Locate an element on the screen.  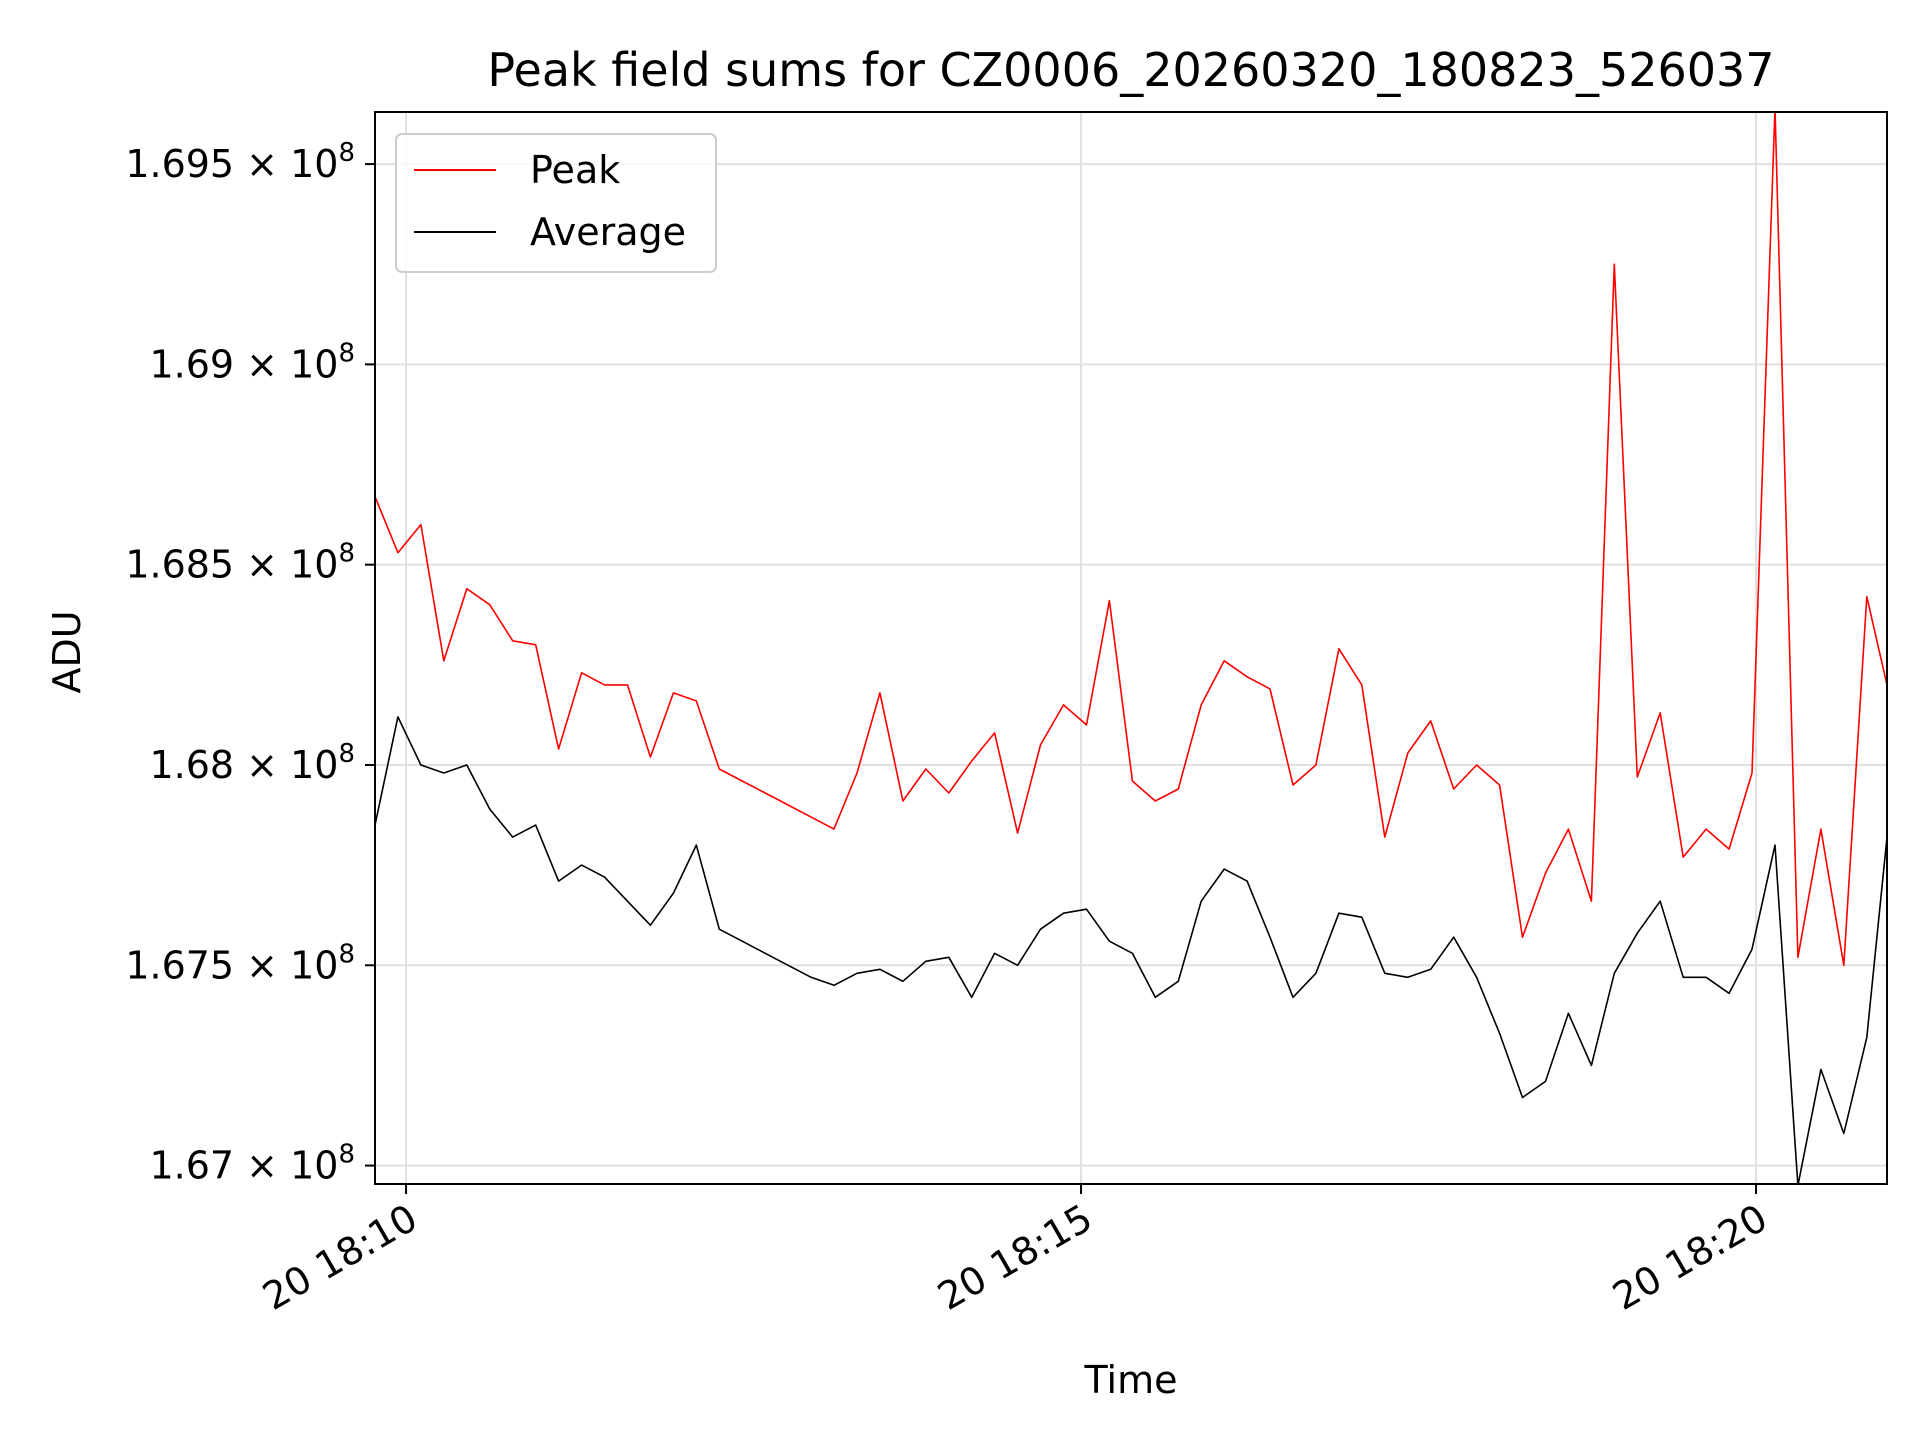
legend-box is located at coordinates (556, 203).